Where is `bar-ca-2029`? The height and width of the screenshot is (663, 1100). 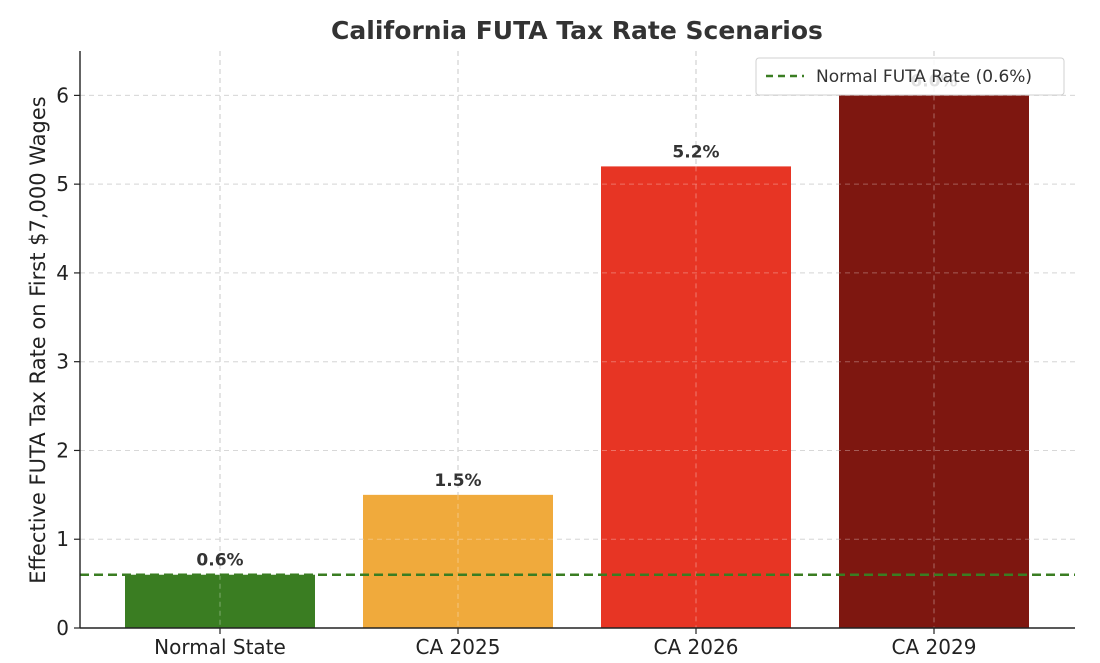 bar-ca-2029 is located at coordinates (934, 361).